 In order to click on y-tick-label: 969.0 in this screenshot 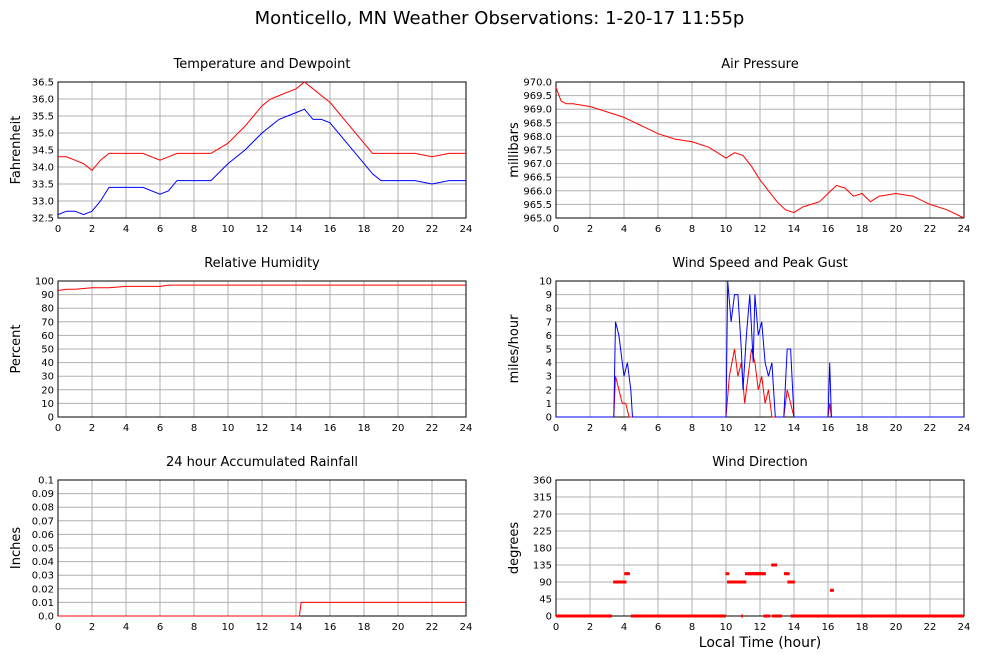, I will do `click(537, 110)`.